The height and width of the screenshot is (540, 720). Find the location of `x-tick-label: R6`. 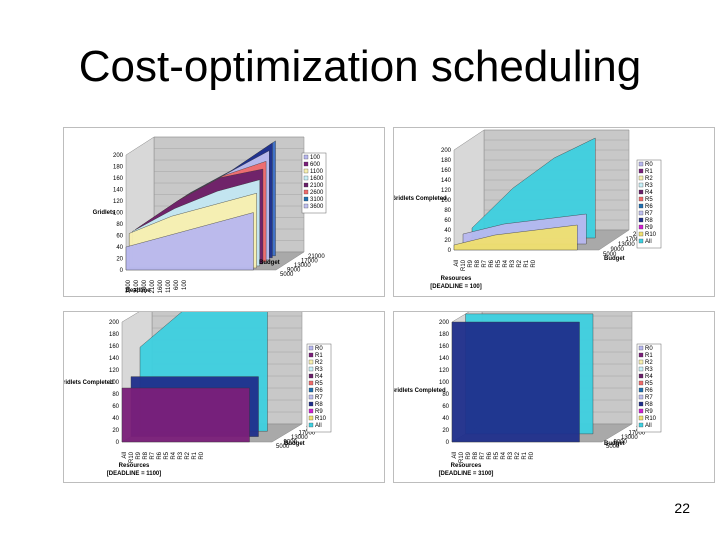

x-tick-label: R6 is located at coordinates (492, 263).